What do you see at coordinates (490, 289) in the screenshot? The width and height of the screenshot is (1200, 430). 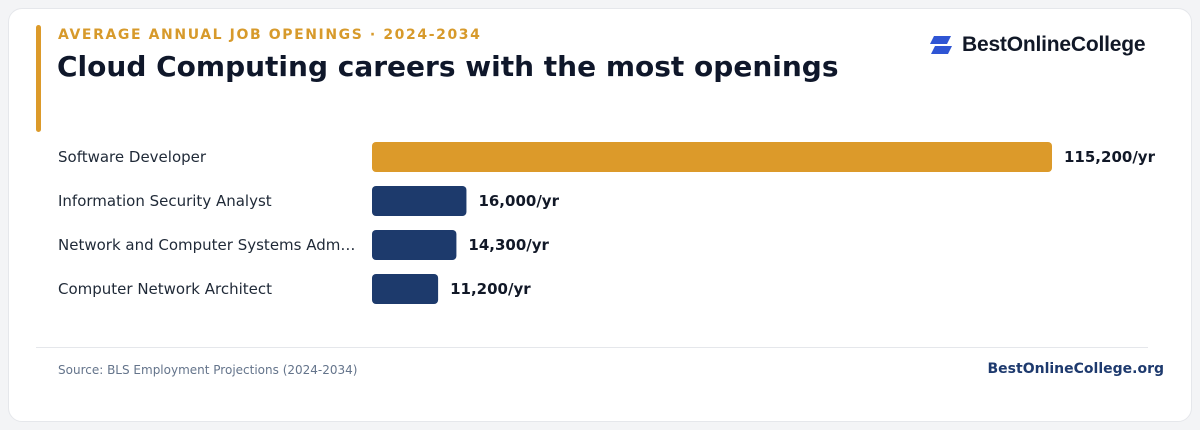 I see `value-label: 11,200/yr` at bounding box center [490, 289].